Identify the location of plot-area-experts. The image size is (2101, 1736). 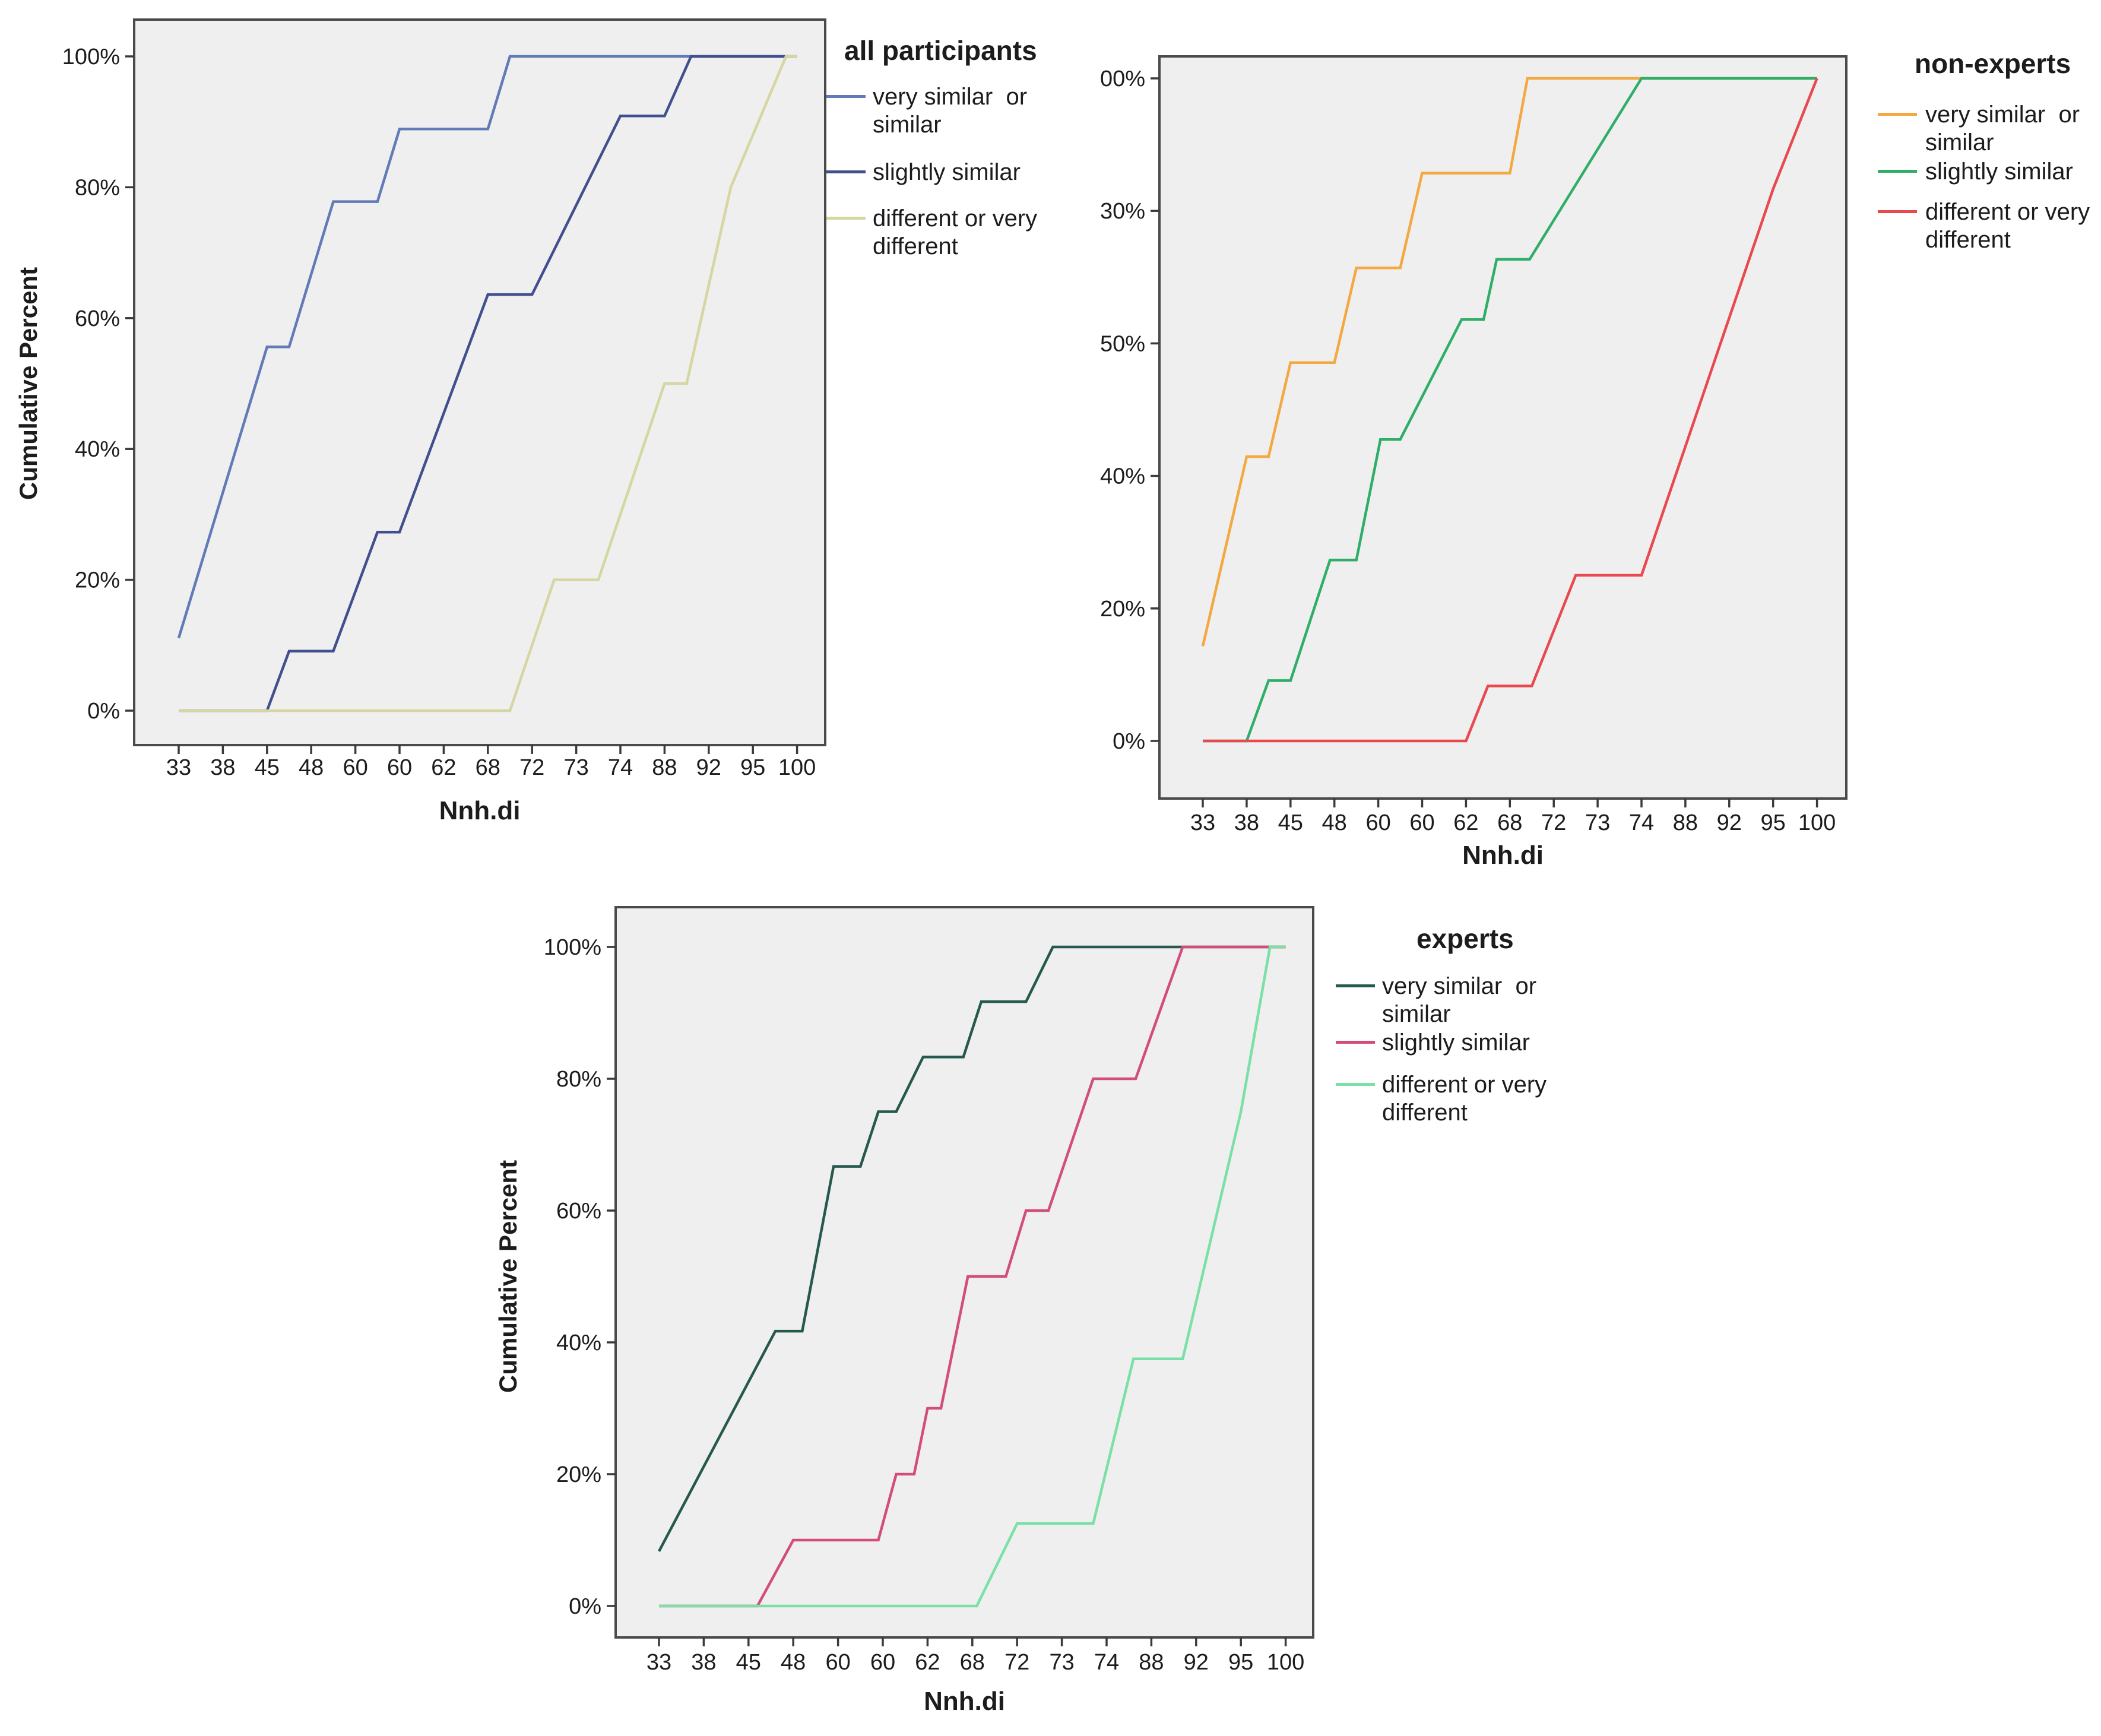
(964, 1272).